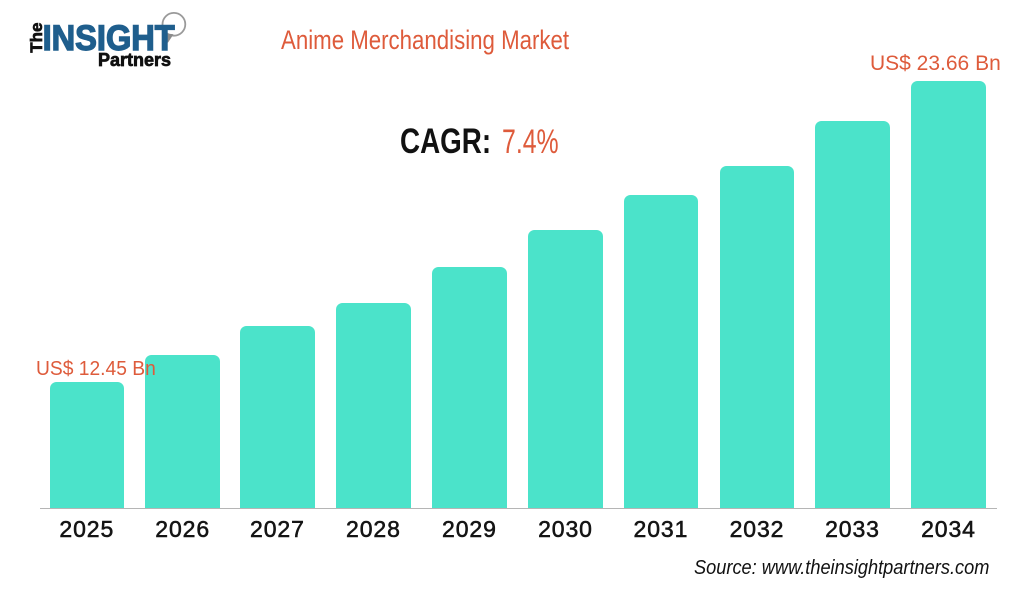 The image size is (1027, 591). Describe the element at coordinates (36, 38) in the screenshot. I see `svg-text: The` at that location.